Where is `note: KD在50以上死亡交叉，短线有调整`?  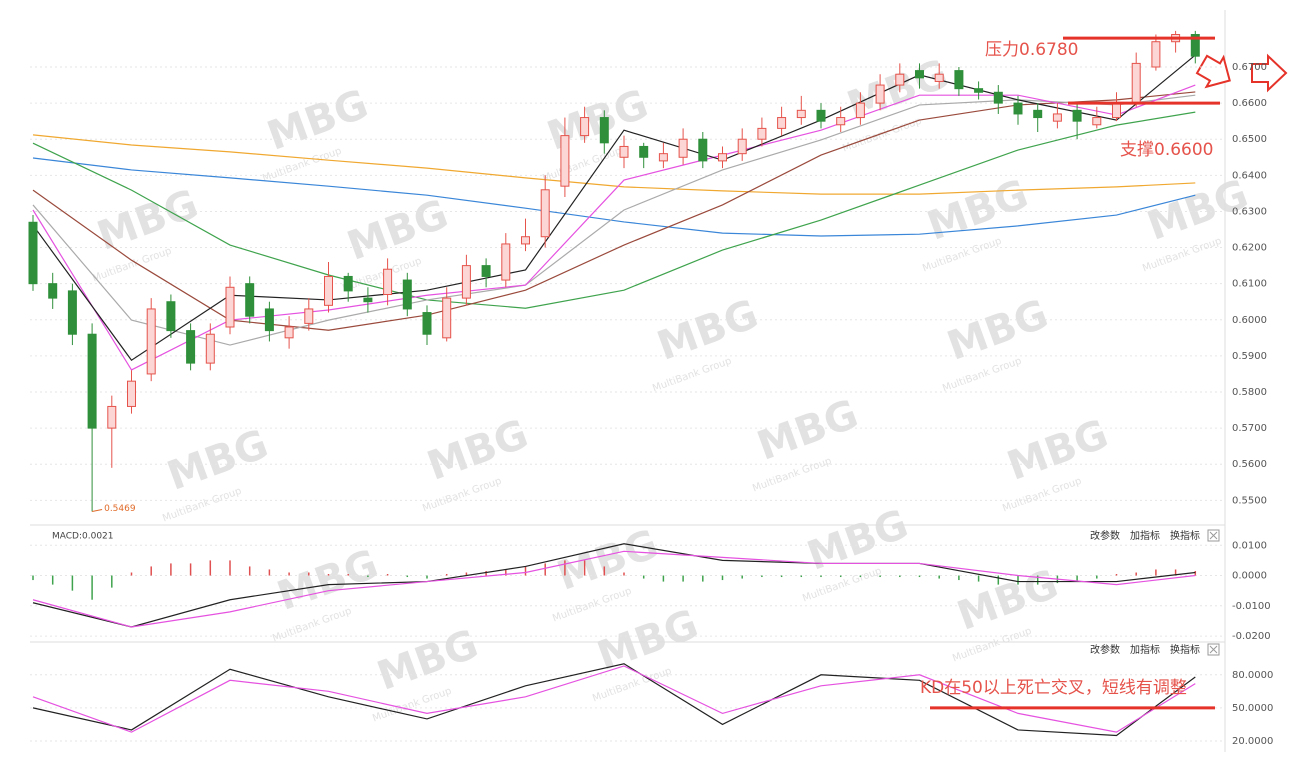
note: KD在50以上死亡交叉，短线有调整 is located at coordinates (1053, 688).